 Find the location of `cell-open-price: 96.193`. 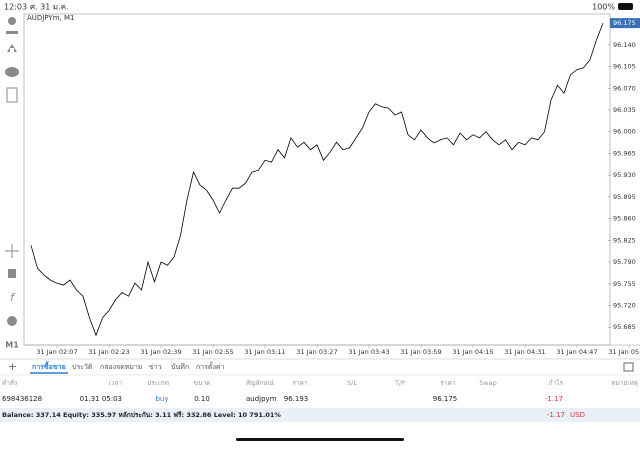

cell-open-price: 96.193 is located at coordinates (296, 399).